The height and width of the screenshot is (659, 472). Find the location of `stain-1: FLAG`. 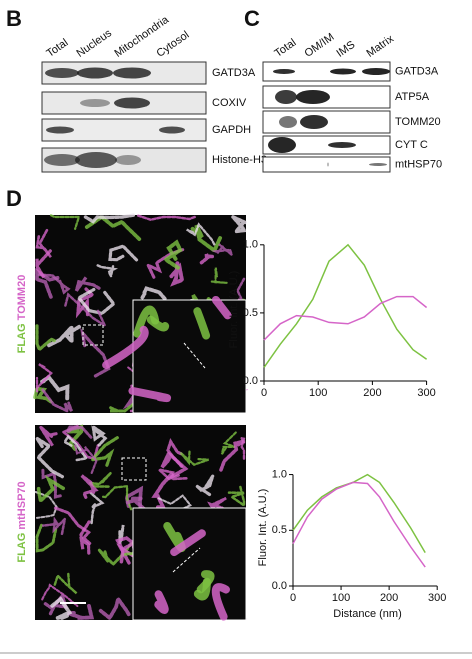

stain-1: FLAG is located at coordinates (22, 338).